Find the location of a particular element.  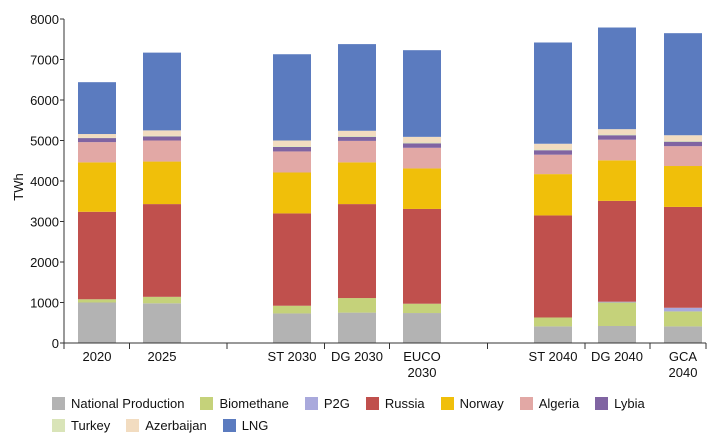

x-tick-label: 2020 is located at coordinates (97, 356).